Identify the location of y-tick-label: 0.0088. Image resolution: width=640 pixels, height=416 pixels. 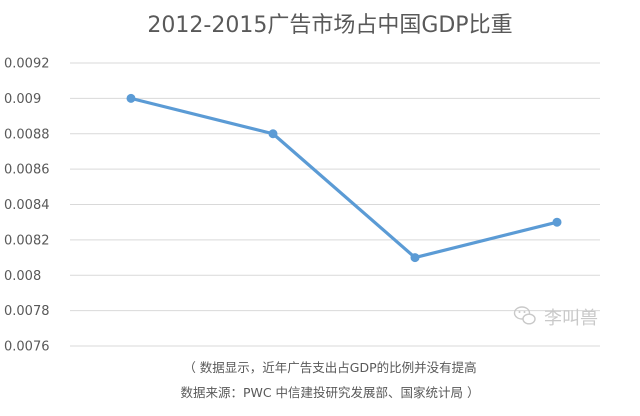
(27, 134).